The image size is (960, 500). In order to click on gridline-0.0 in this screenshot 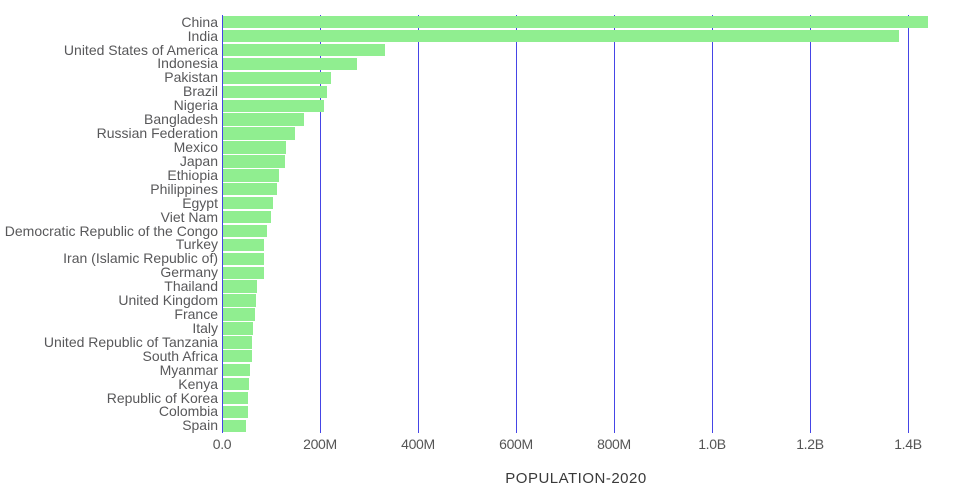, I will do `click(222, 224)`.